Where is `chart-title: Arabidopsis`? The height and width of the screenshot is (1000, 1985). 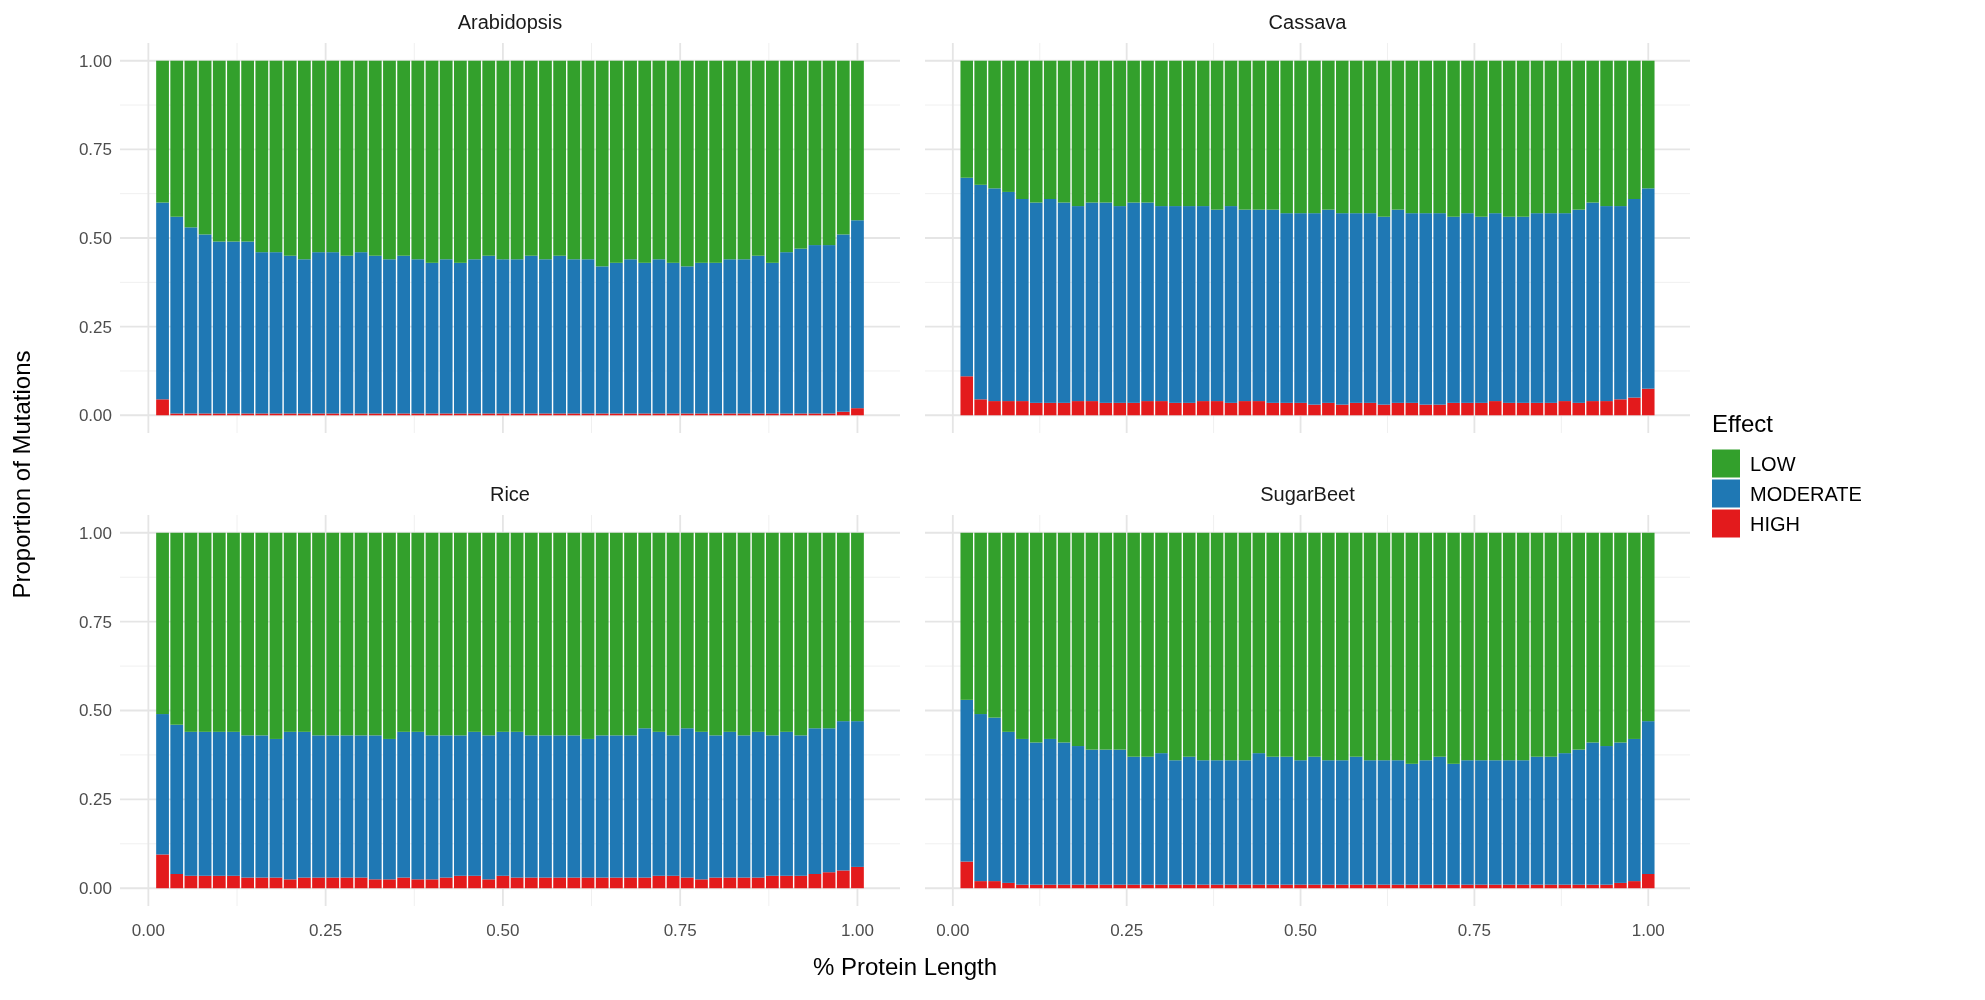
chart-title: Arabidopsis is located at coordinates (510, 22).